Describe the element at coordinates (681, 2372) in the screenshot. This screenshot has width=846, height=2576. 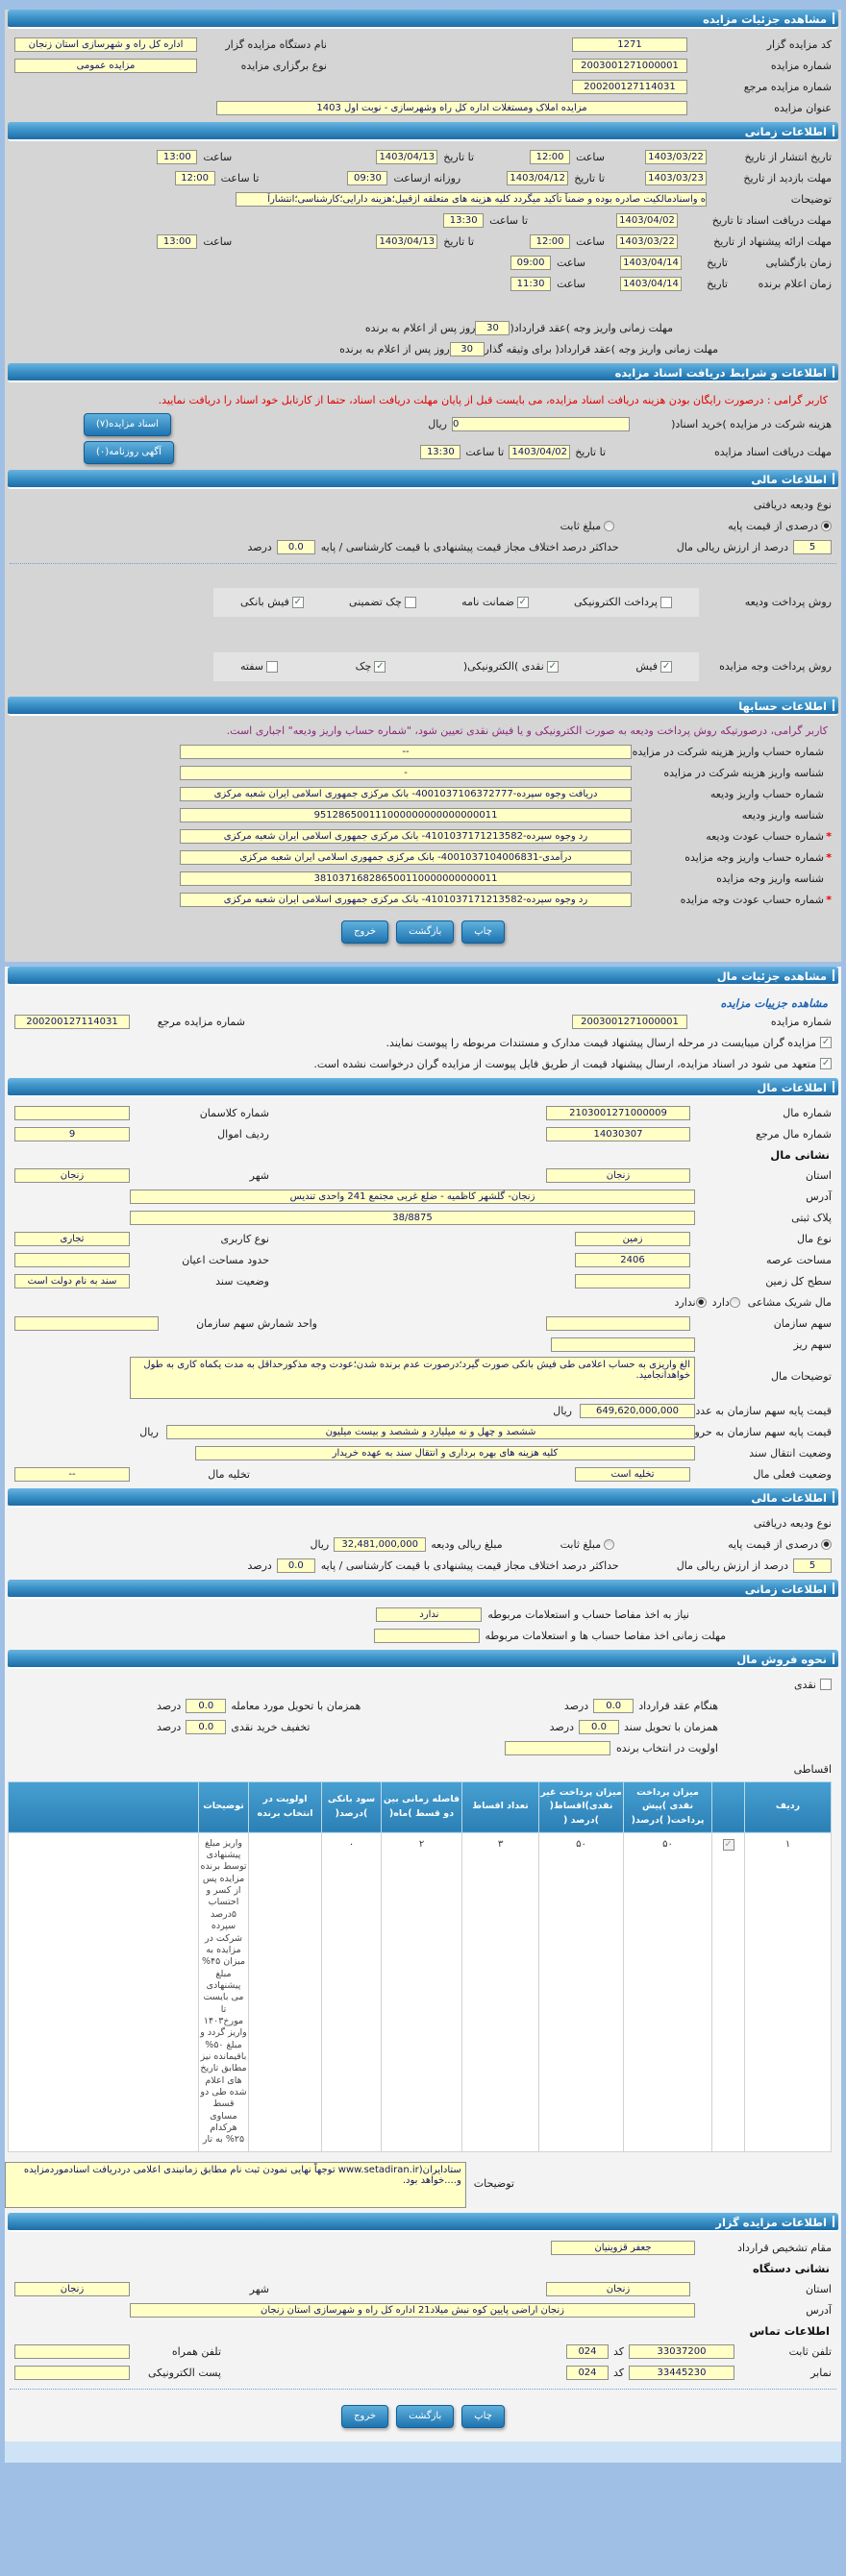
I see `fax-field: 33445230` at that location.